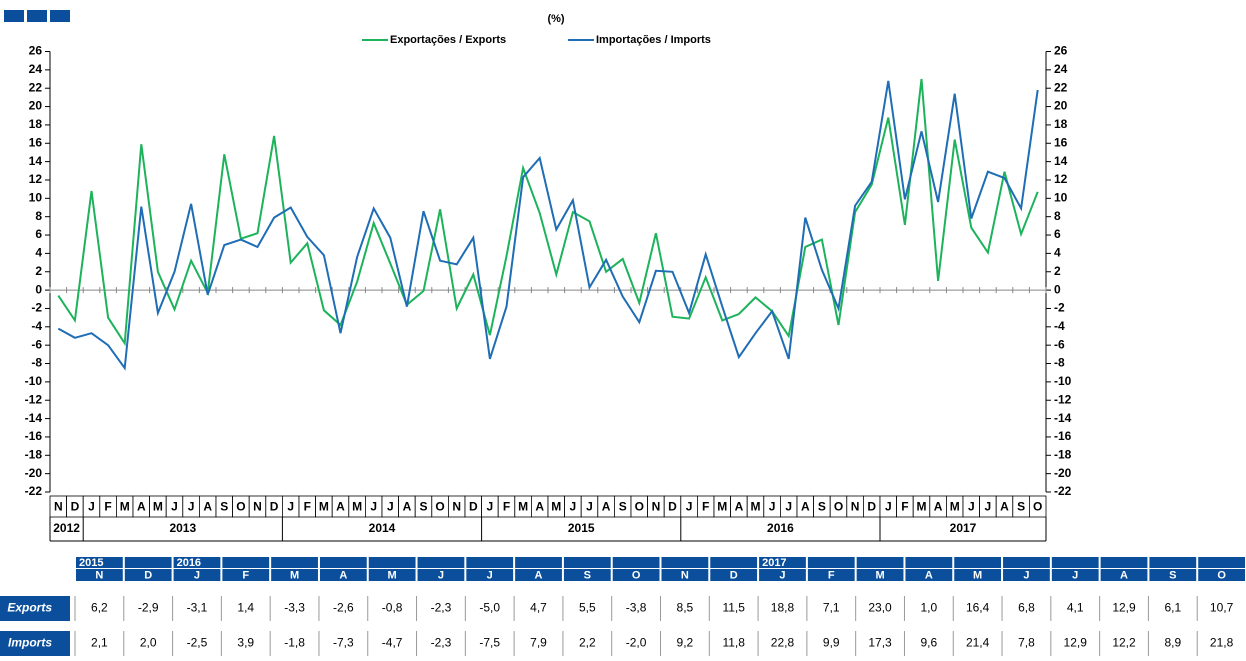  Describe the element at coordinates (1063, 381) in the screenshot. I see `y2-tick-label: -10` at that location.